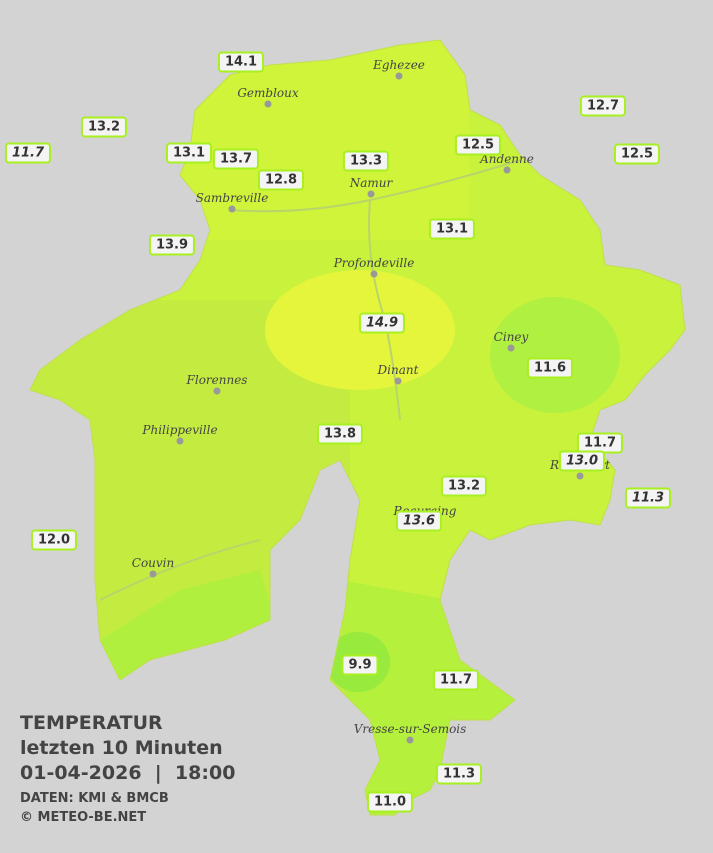 The width and height of the screenshot is (713, 853). Describe the element at coordinates (94, 798) in the screenshot. I see `legend-source: DATEN: KMI & BMCB` at that location.